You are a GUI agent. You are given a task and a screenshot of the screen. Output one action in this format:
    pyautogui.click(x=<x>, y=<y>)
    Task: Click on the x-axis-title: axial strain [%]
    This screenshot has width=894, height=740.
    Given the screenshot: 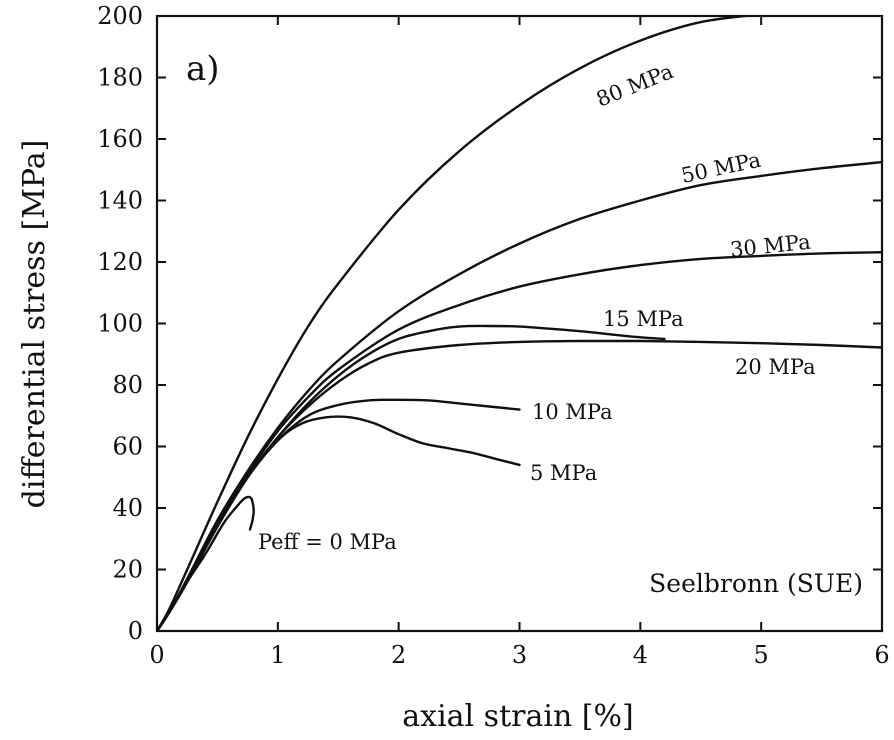 What is the action you would take?
    pyautogui.click(x=517, y=716)
    